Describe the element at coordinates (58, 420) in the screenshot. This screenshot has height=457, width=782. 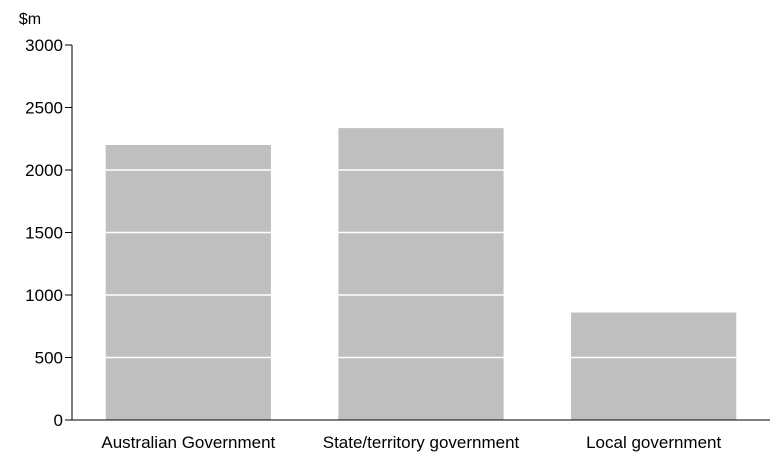
I see `y-tick-label: 0` at that location.